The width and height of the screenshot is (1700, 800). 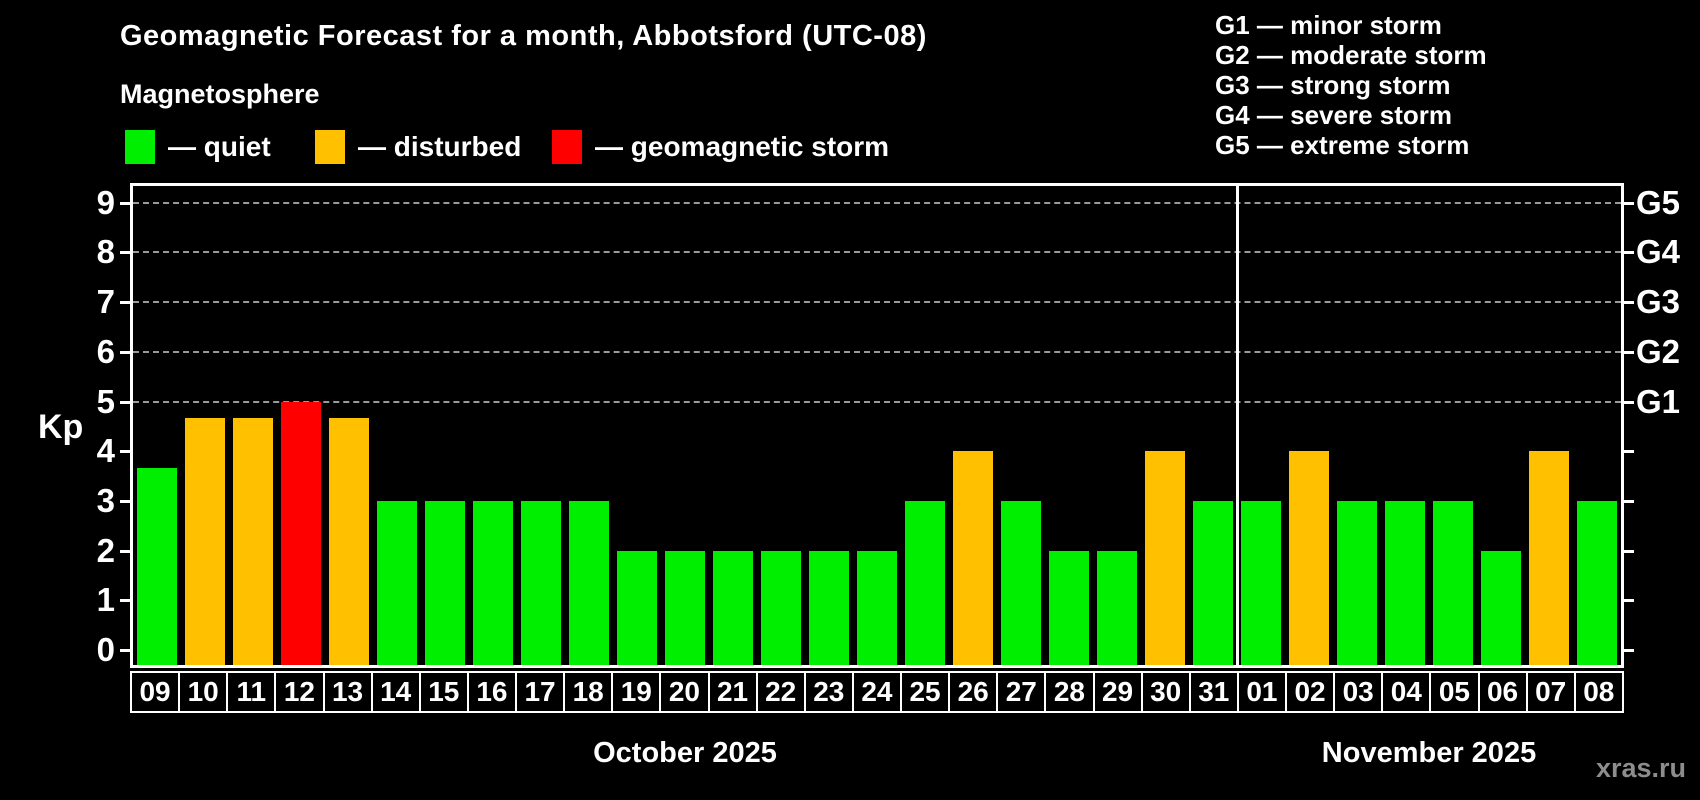 I want to click on day-label: 16, so click(x=491, y=692).